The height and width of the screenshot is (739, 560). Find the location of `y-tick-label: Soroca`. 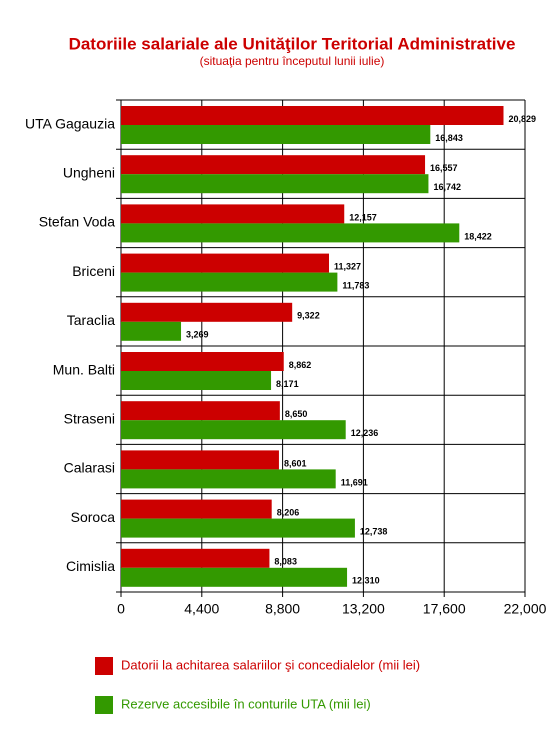

y-tick-label: Soroca is located at coordinates (93, 517).